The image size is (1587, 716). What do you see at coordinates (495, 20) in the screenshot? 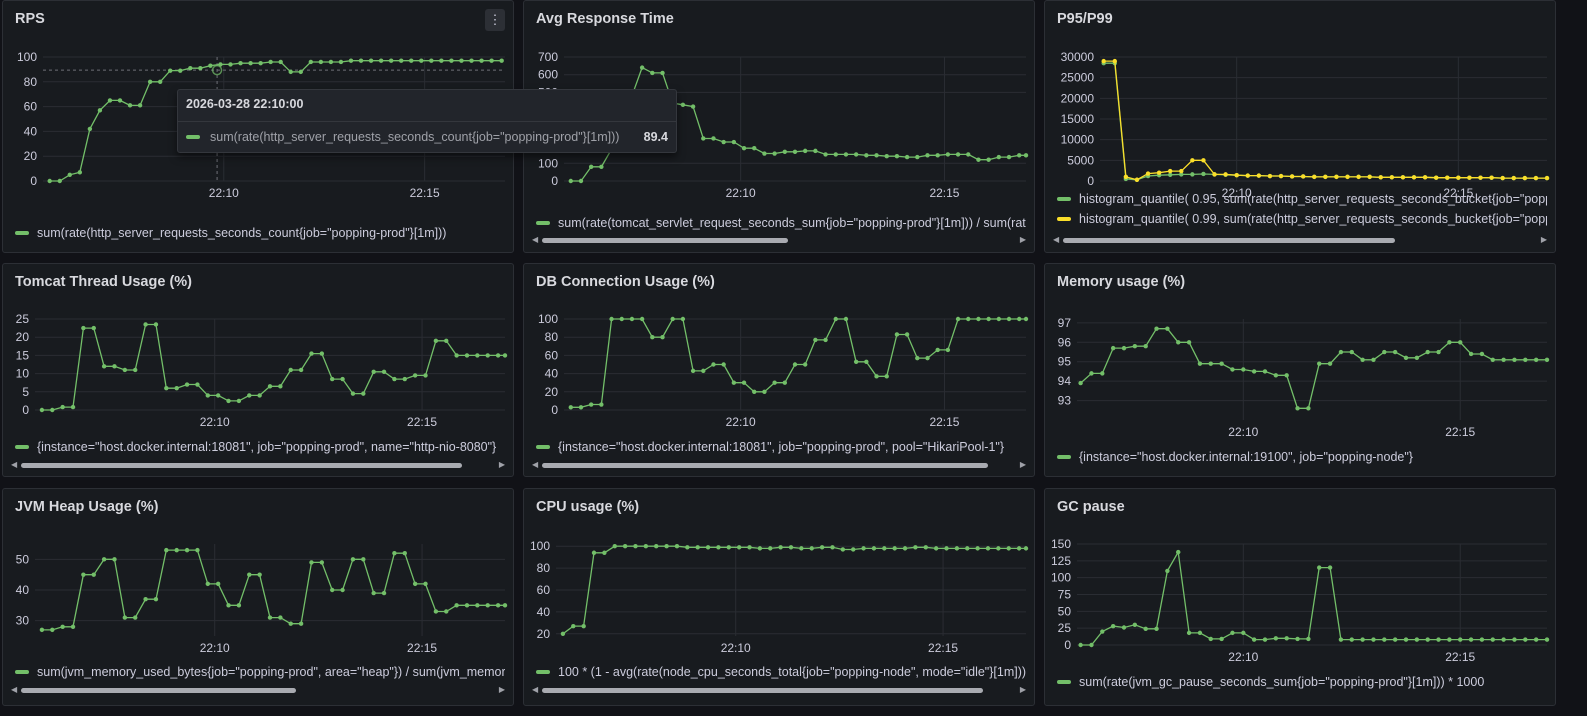
I see `panel-menu-icon: ⋮` at bounding box center [495, 20].